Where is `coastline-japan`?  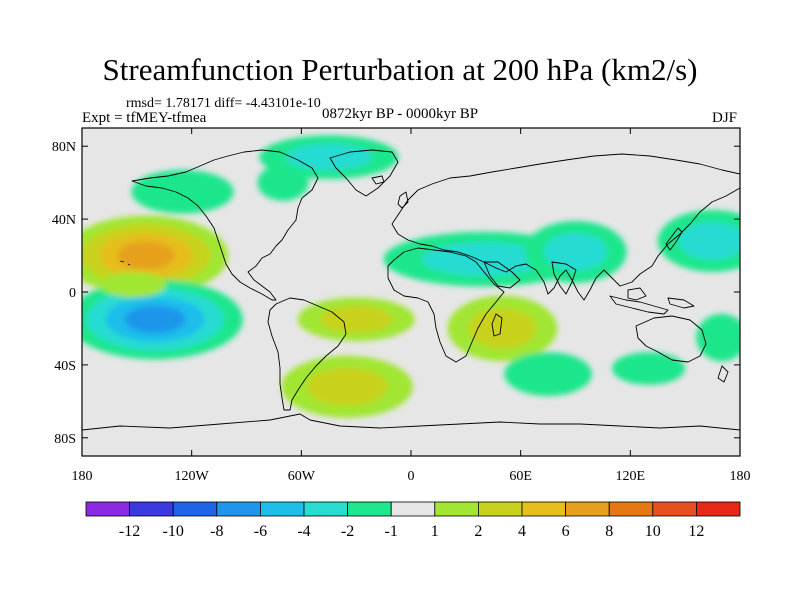 coastline-japan is located at coordinates (674, 239).